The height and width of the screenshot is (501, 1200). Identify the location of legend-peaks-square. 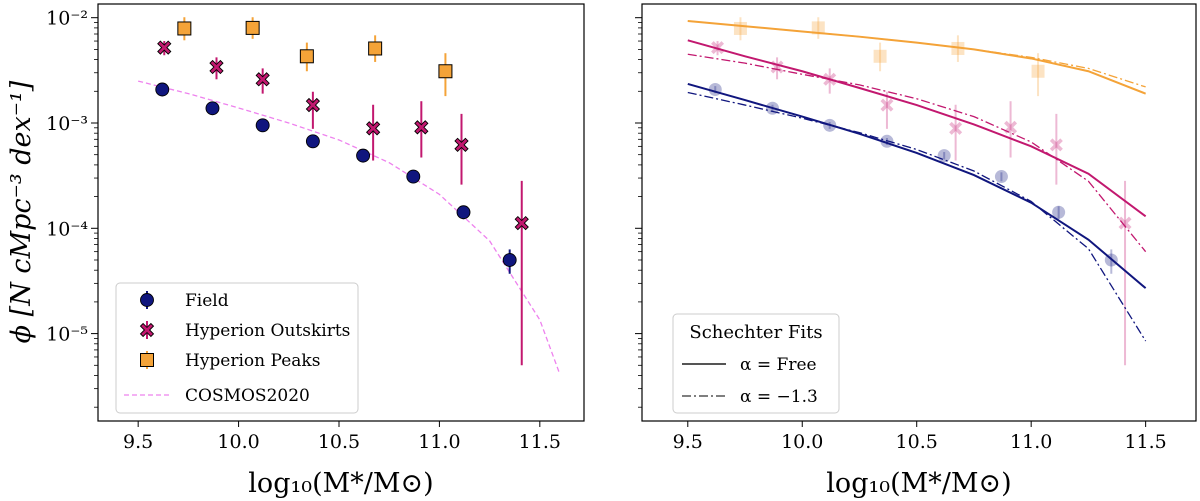
(147, 360).